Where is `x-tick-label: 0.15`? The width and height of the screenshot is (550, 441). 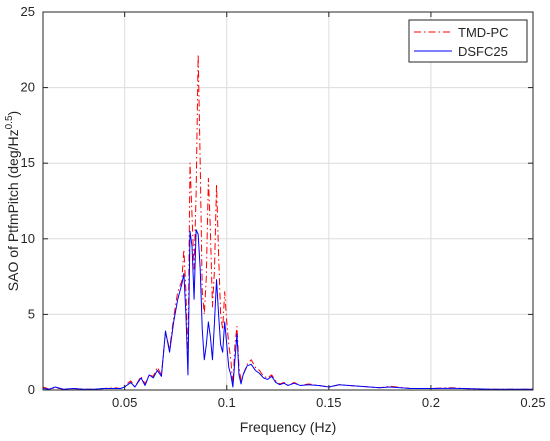 x-tick-label: 0.15 is located at coordinates (328, 402).